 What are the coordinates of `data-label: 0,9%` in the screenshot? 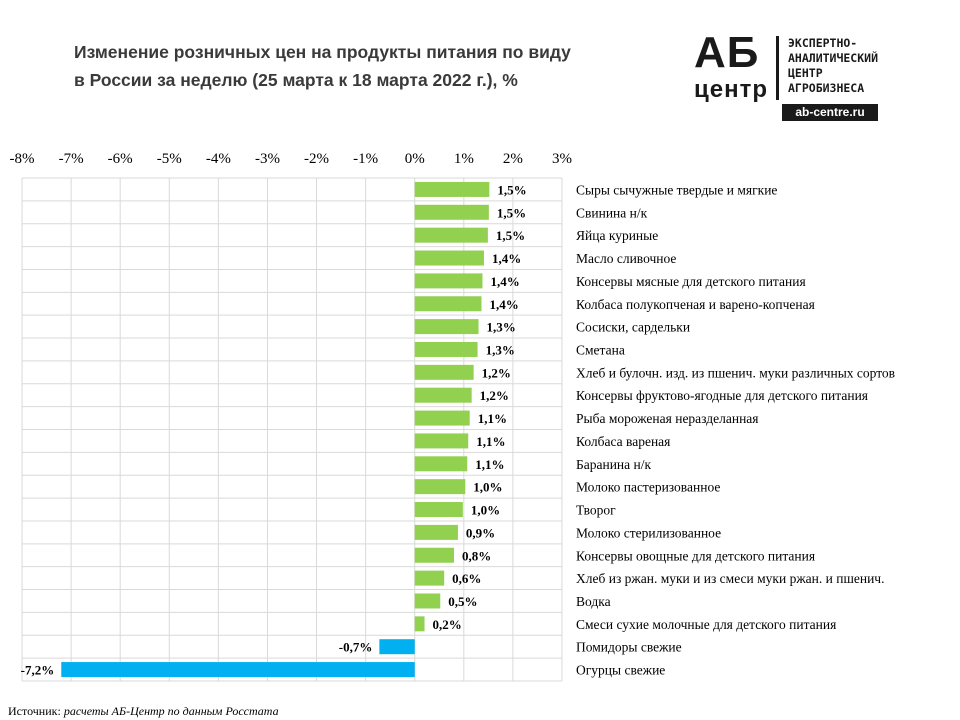 It's located at (480, 532).